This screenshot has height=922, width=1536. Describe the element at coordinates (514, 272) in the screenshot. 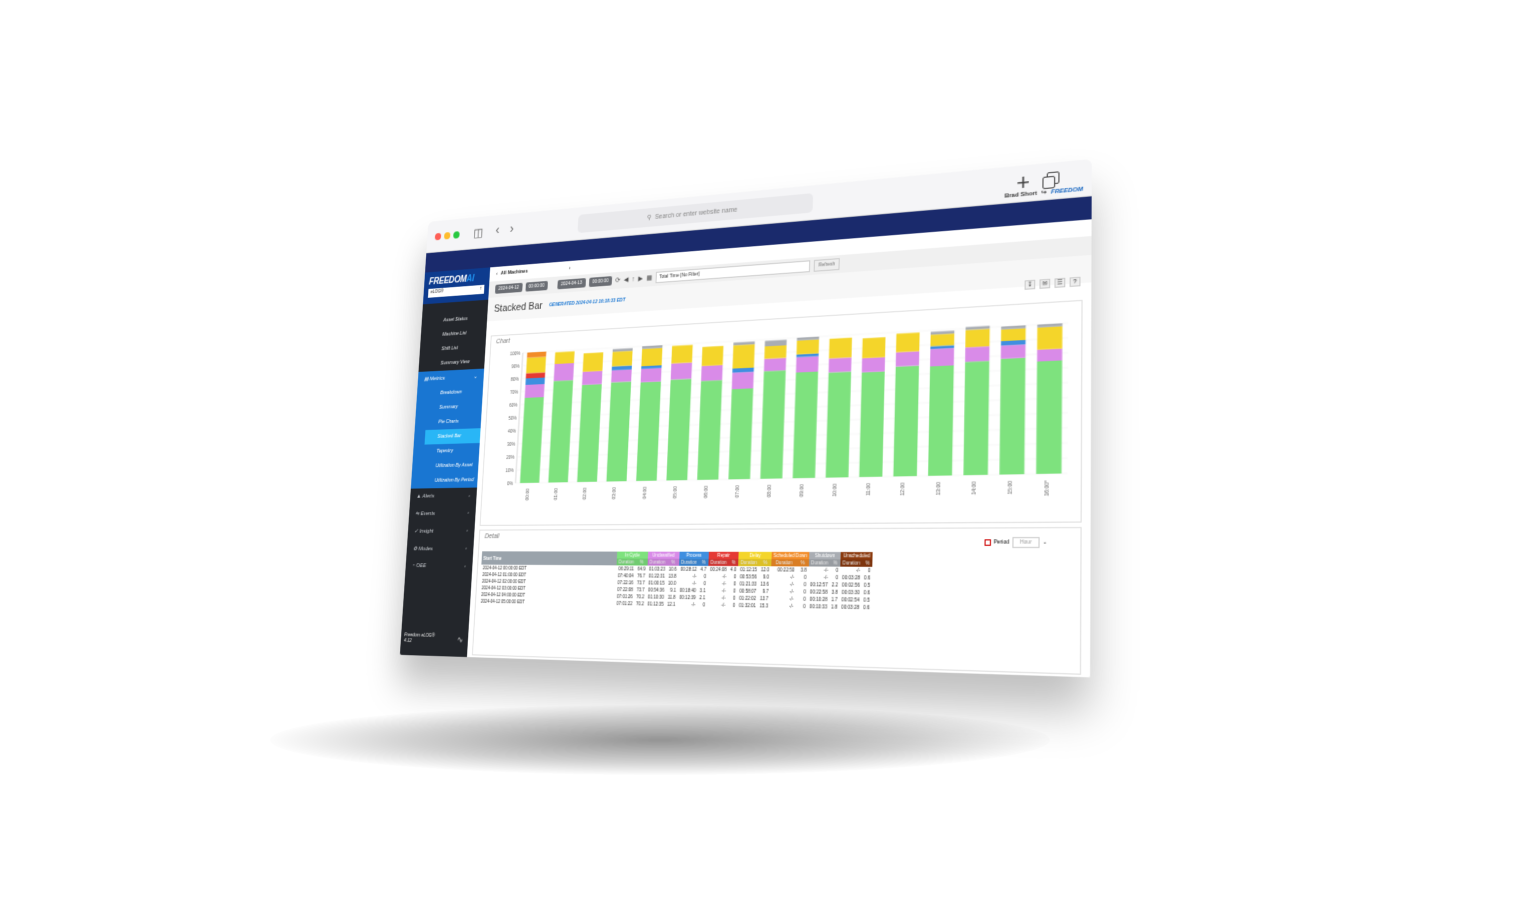

I see `machine-select: All Machines` at that location.